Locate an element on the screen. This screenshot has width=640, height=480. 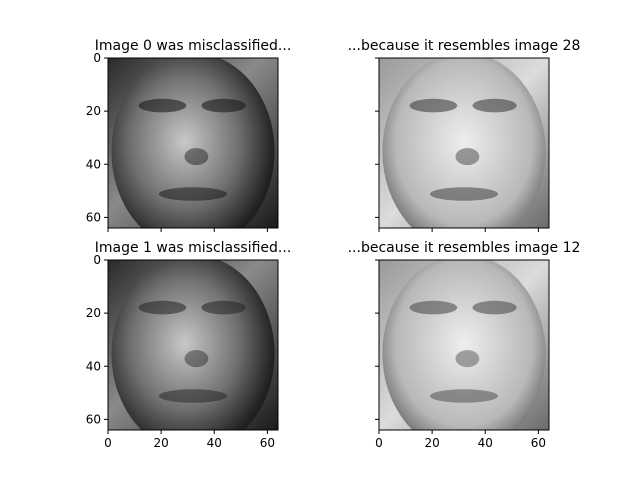
ytick-label-0-0: 0 is located at coordinates (97, 58).